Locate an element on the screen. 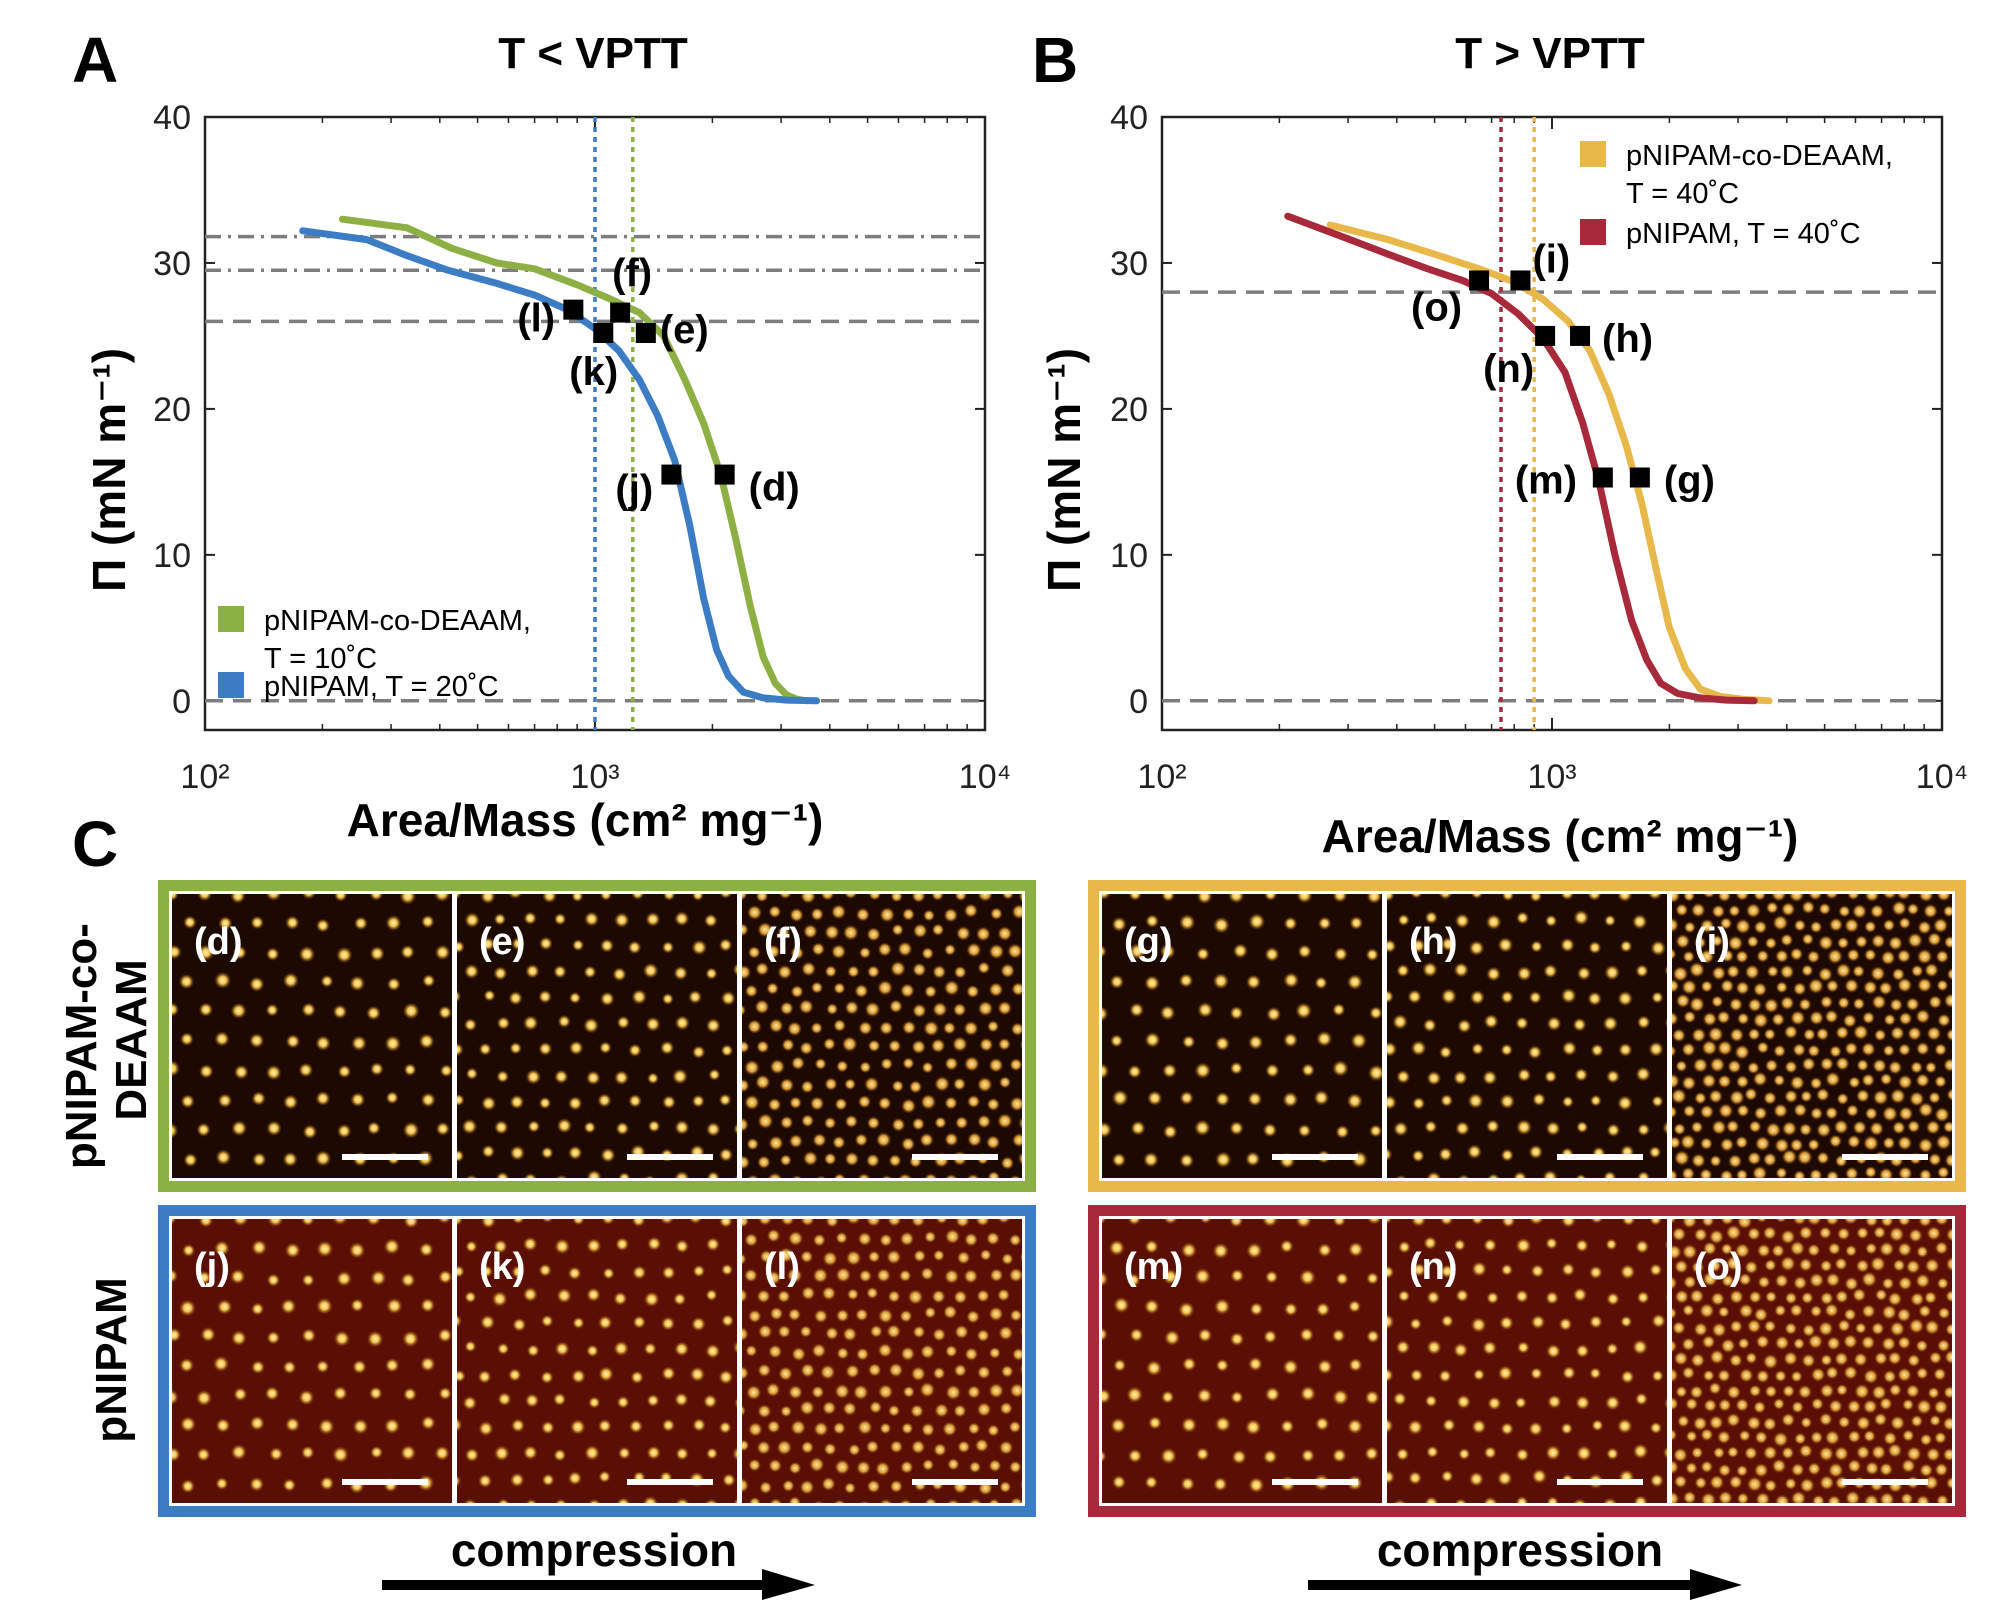  compression-arrow-left is located at coordinates (598, 1584).